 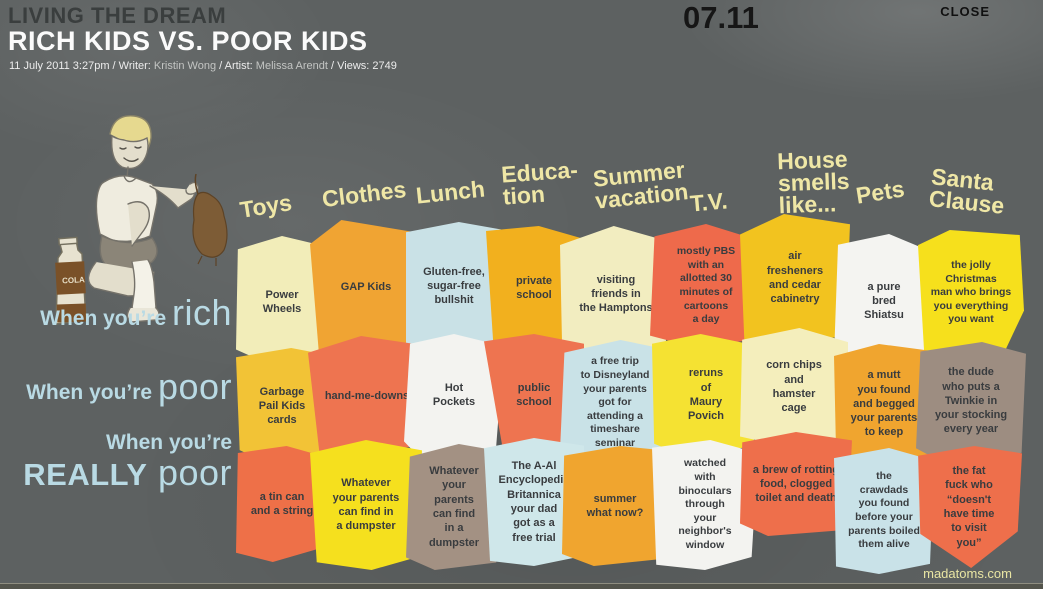 What do you see at coordinates (81, 66) in the screenshot?
I see `byline-date: 11 July 2011 3:27pm / Writer:` at bounding box center [81, 66].